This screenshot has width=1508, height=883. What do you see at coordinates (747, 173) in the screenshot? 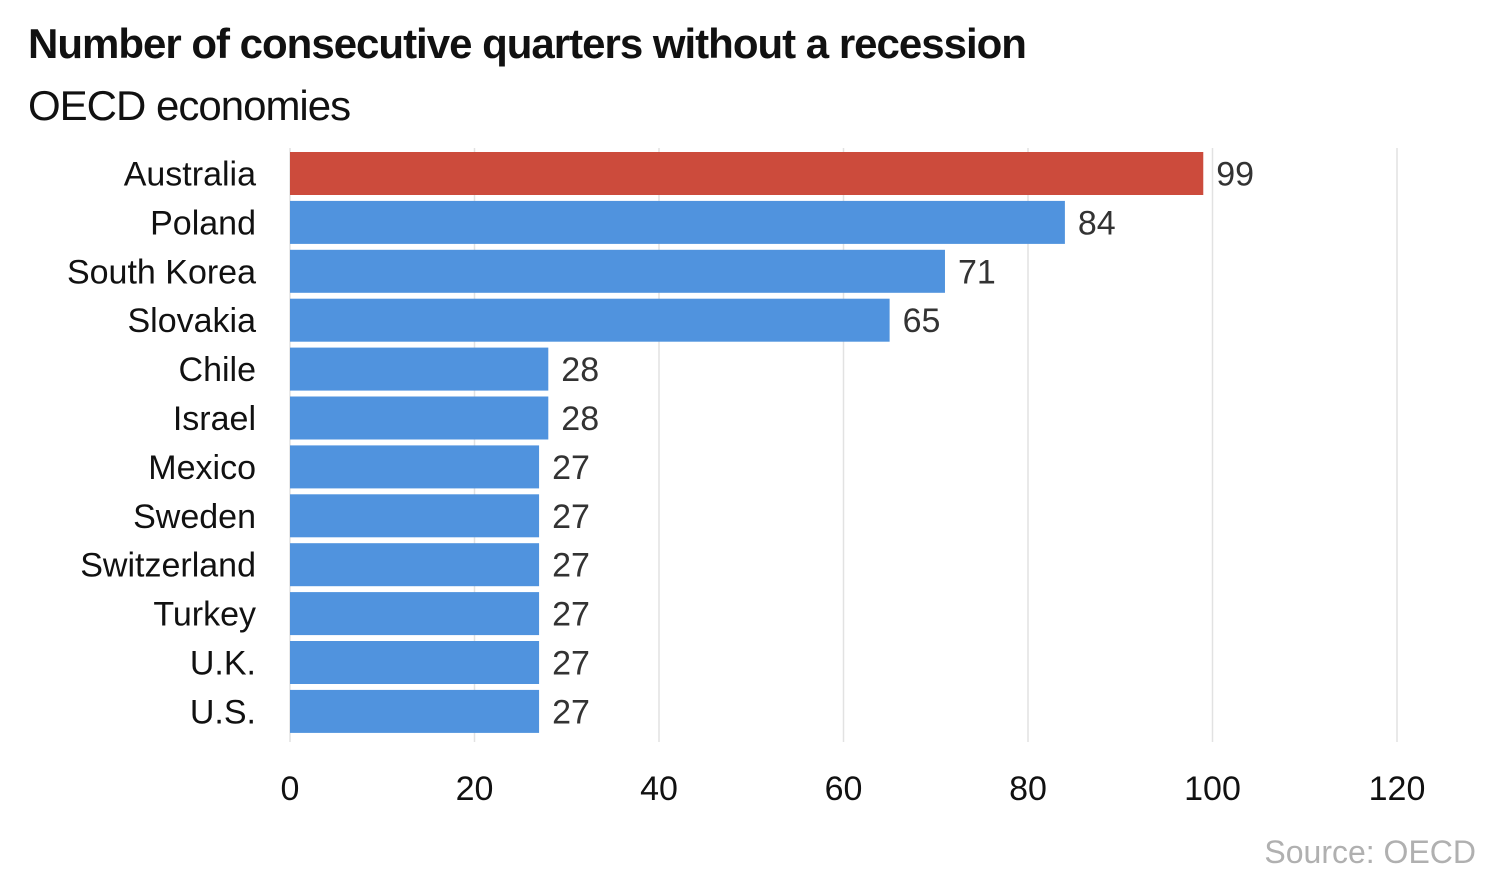
I see `bar-australia` at bounding box center [747, 173].